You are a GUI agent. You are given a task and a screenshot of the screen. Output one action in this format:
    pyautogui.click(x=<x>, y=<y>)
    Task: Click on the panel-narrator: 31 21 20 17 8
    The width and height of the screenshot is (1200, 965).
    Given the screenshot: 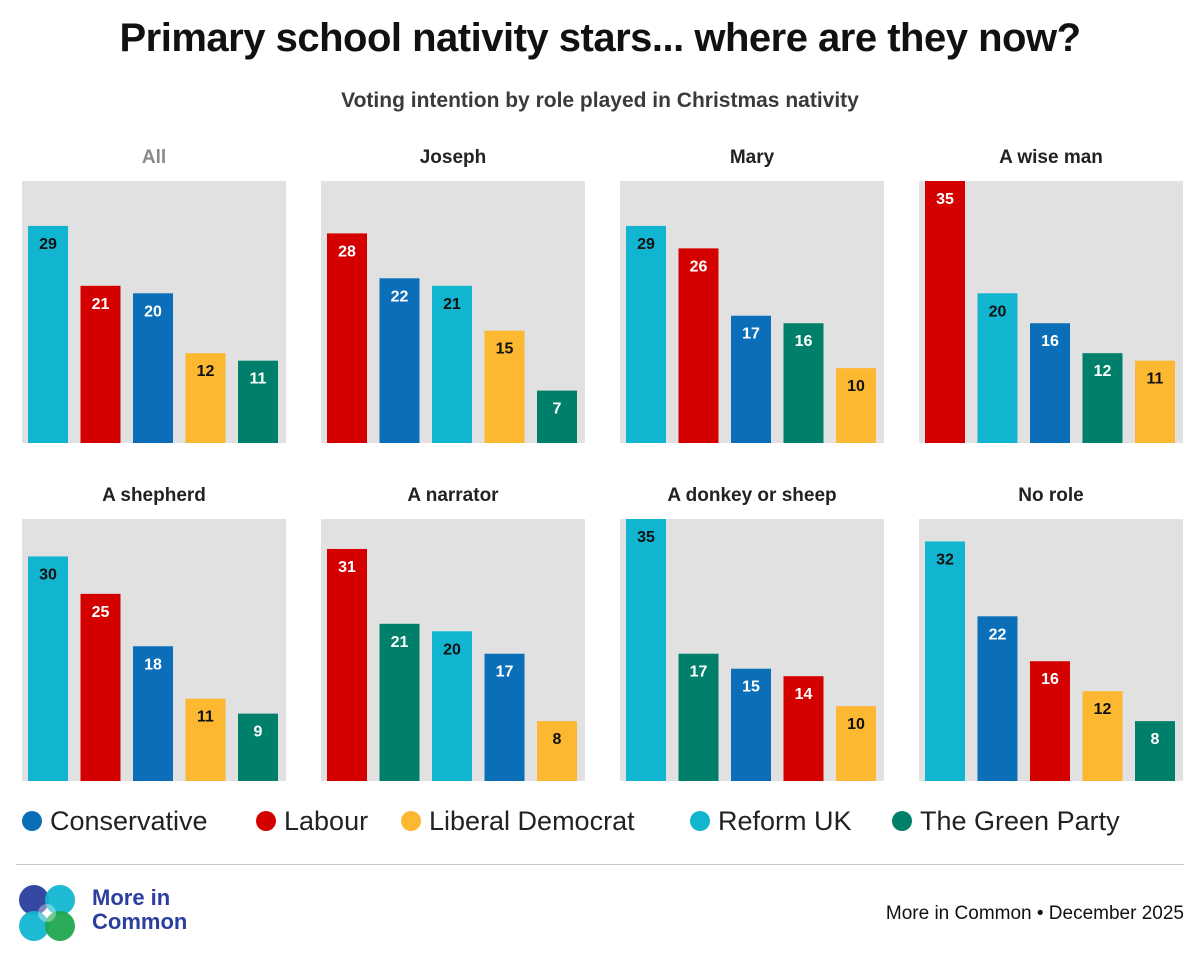 What is the action you would take?
    pyautogui.click(x=453, y=650)
    